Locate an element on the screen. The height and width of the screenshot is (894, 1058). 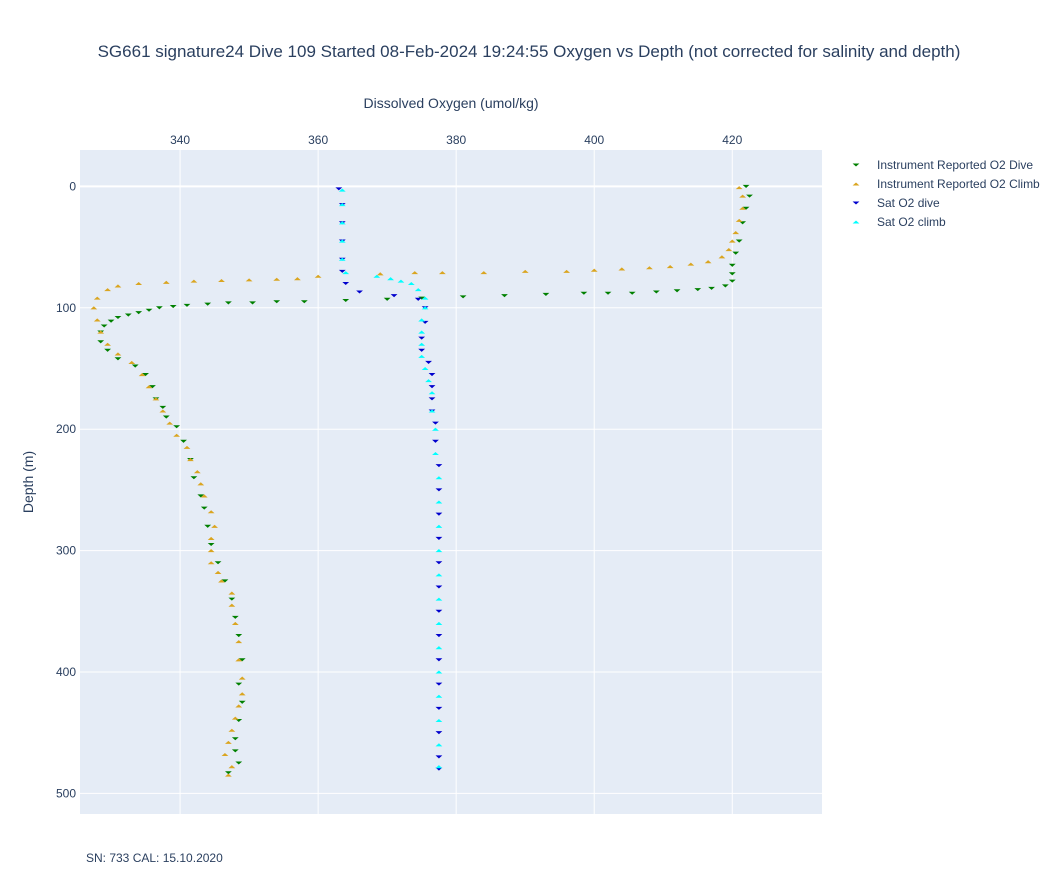
y-tick-label: 400 is located at coordinates (66, 672).